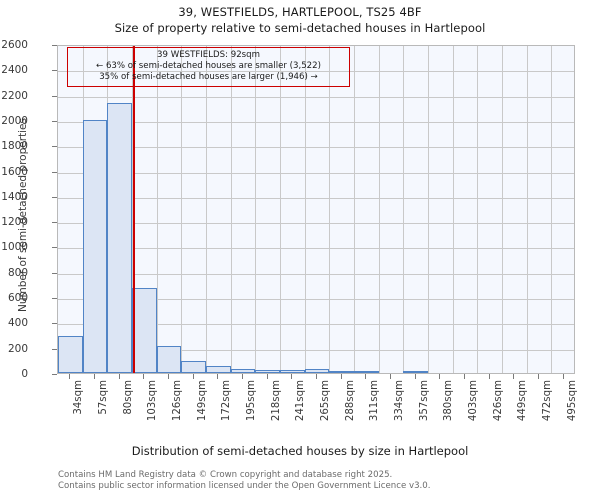 Image resolution: width=600 pixels, height=500 pixels. I want to click on x-tick-label: 241sqm, so click(301, 401).